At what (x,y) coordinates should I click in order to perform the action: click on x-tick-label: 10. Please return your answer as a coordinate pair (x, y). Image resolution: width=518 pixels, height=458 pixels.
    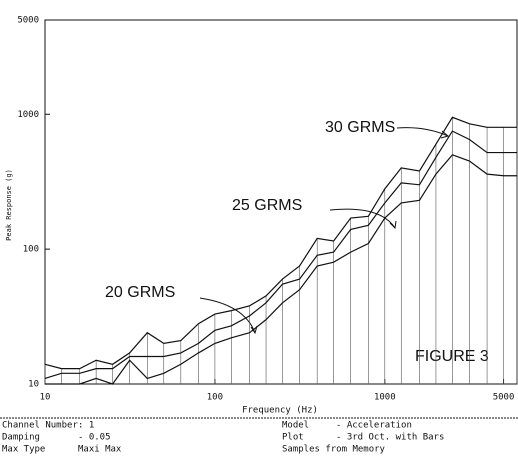
    Looking at the image, I should click on (45, 398).